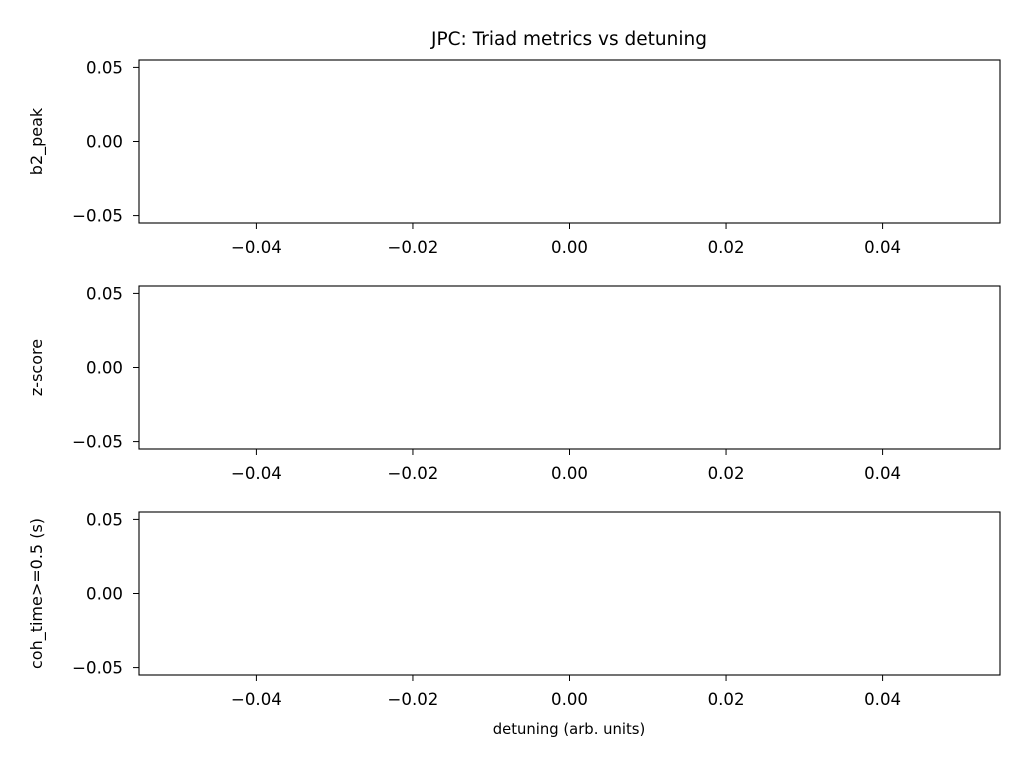 The image size is (1024, 768). Describe the element at coordinates (36, 367) in the screenshot. I see `y-axis-label: z-score` at that location.